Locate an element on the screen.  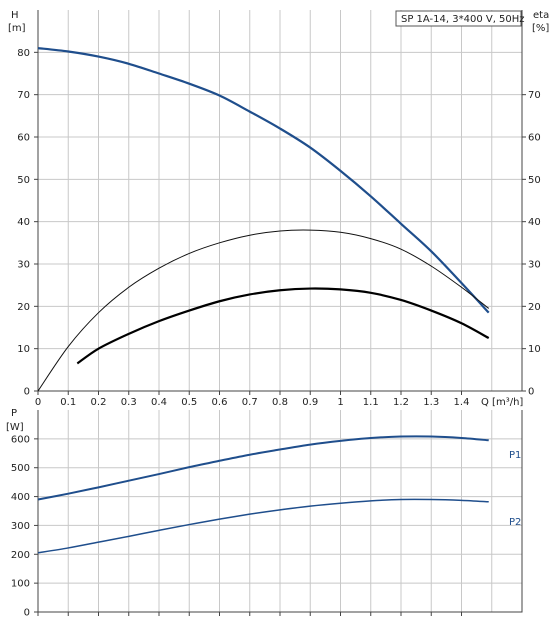
xtick-label: 1.3 is located at coordinates (431, 402).